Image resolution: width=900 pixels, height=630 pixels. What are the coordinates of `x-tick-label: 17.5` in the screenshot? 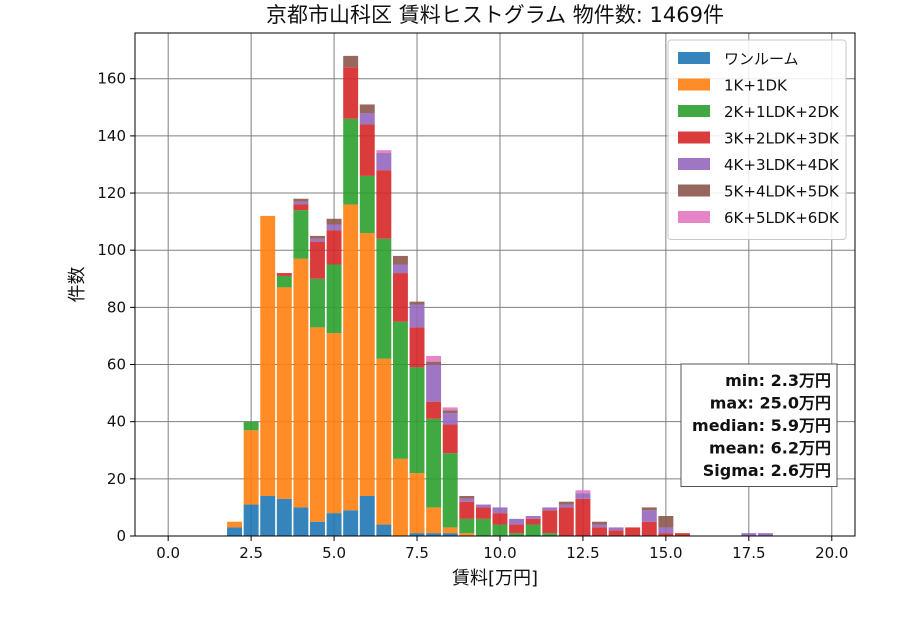 It's located at (748, 553).